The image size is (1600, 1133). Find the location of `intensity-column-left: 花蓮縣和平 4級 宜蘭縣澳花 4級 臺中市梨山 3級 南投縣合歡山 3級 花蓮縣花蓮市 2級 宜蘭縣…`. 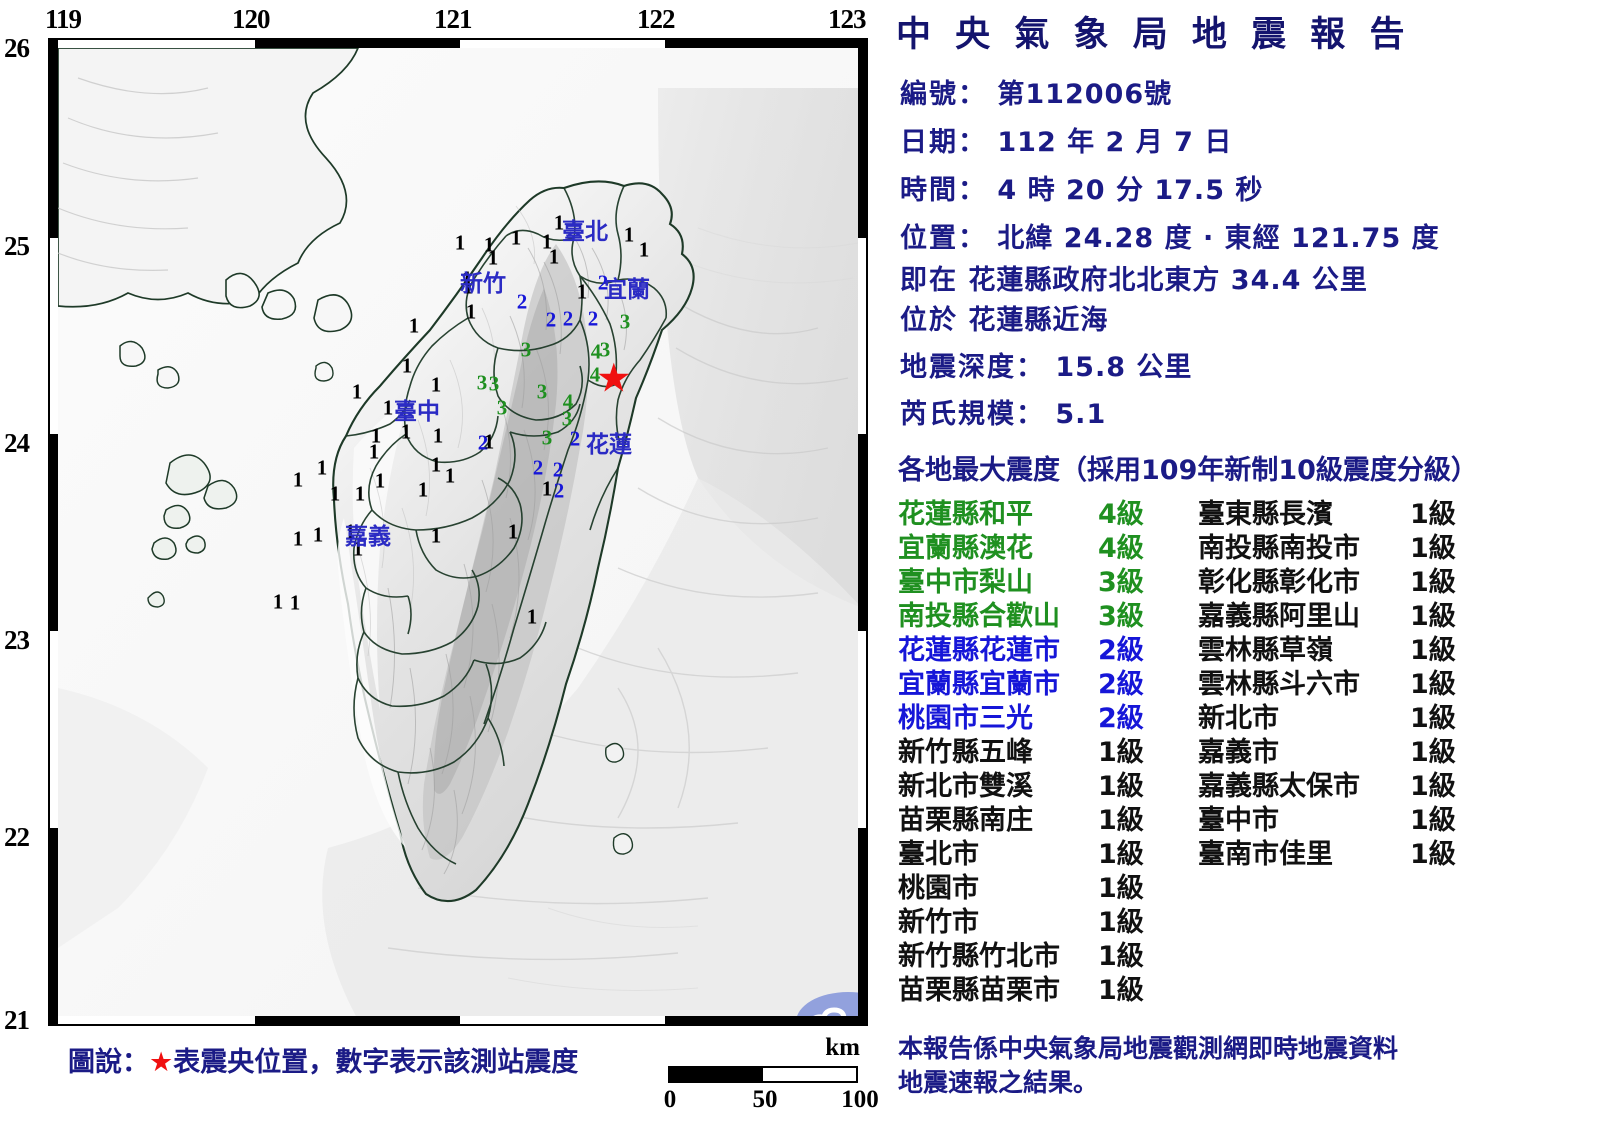

intensity-column-left: 花蓮縣和平 4級 宜蘭縣澳花 4級 臺中市梨山 3級 南投縣合歡山 3級 花蓮縣花蓮市 2級 宜蘭縣… is located at coordinates (1048, 749).